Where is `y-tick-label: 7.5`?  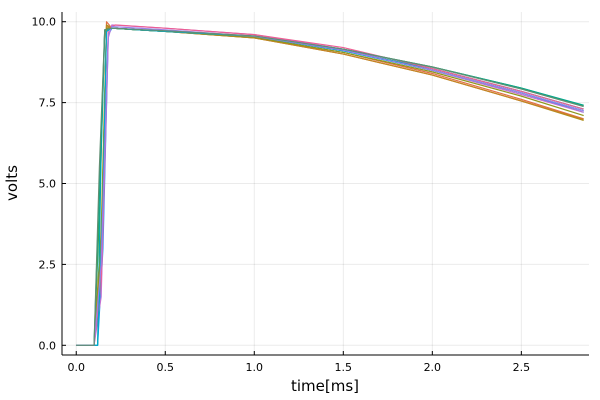
y-tick-label: 7.5 is located at coordinates (48, 103).